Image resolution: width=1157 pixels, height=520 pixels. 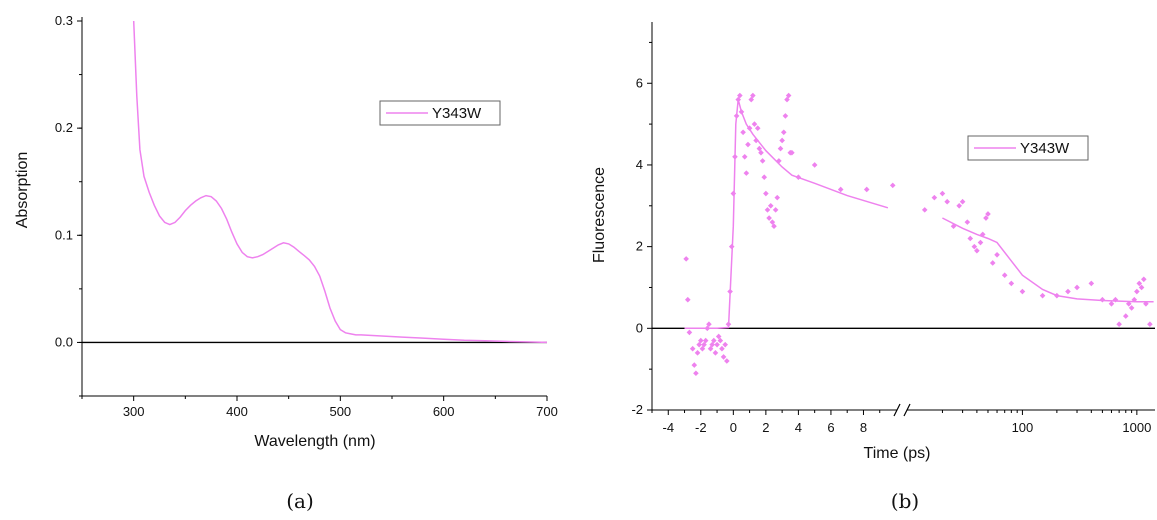 I want to click on b-x-tick-label: 4, so click(x=798, y=427).